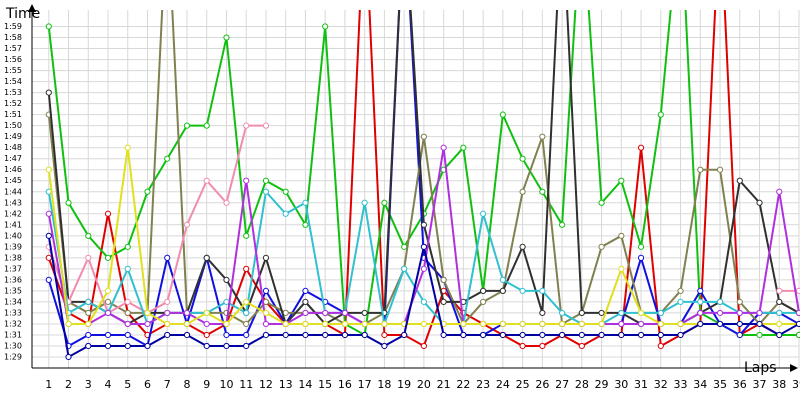  I want to click on y-tick-label: 1:49, so click(13, 136).